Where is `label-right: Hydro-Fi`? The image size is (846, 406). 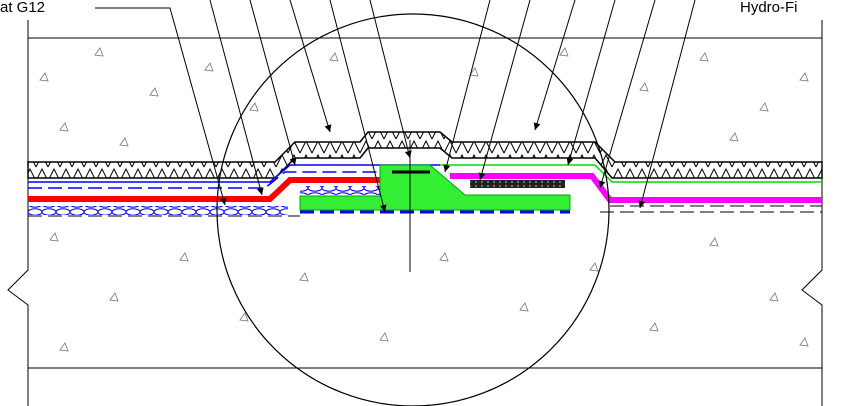 label-right: Hydro-Fi is located at coordinates (769, 8).